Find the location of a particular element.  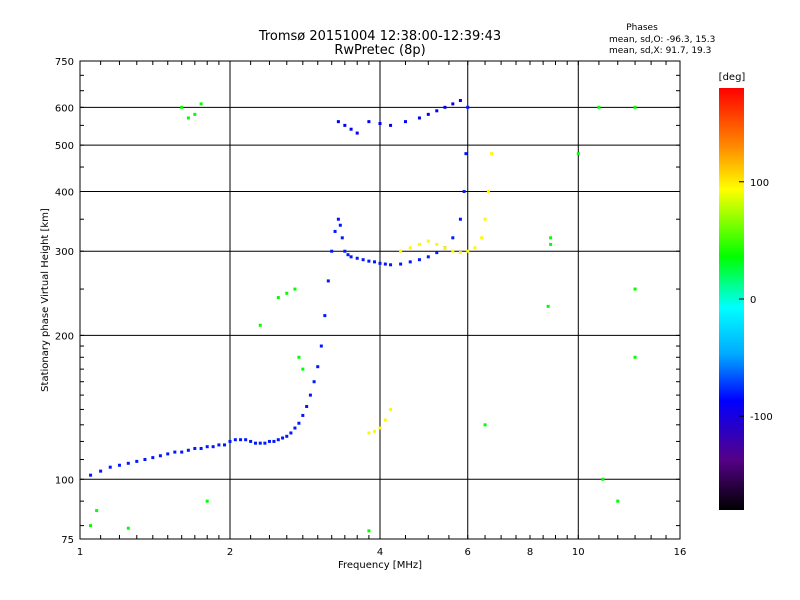

chart-subtitle: RwPretec (8p) is located at coordinates (379, 50).